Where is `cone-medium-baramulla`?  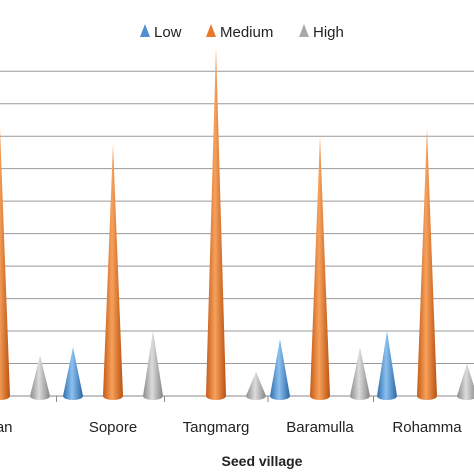
cone-medium-baramulla is located at coordinates (320, 268).